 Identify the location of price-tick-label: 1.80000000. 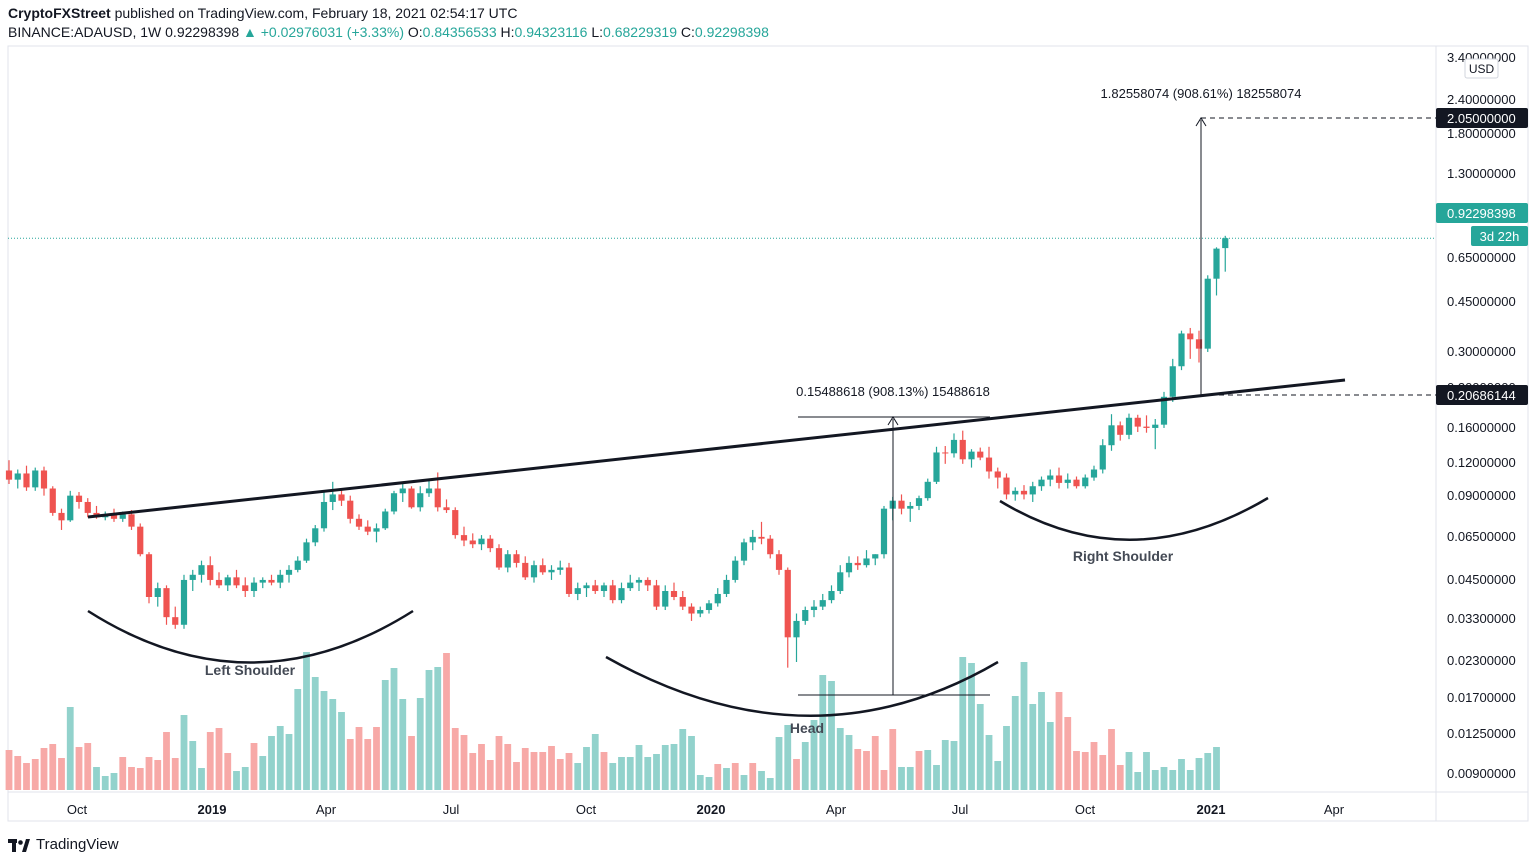
(1481, 133).